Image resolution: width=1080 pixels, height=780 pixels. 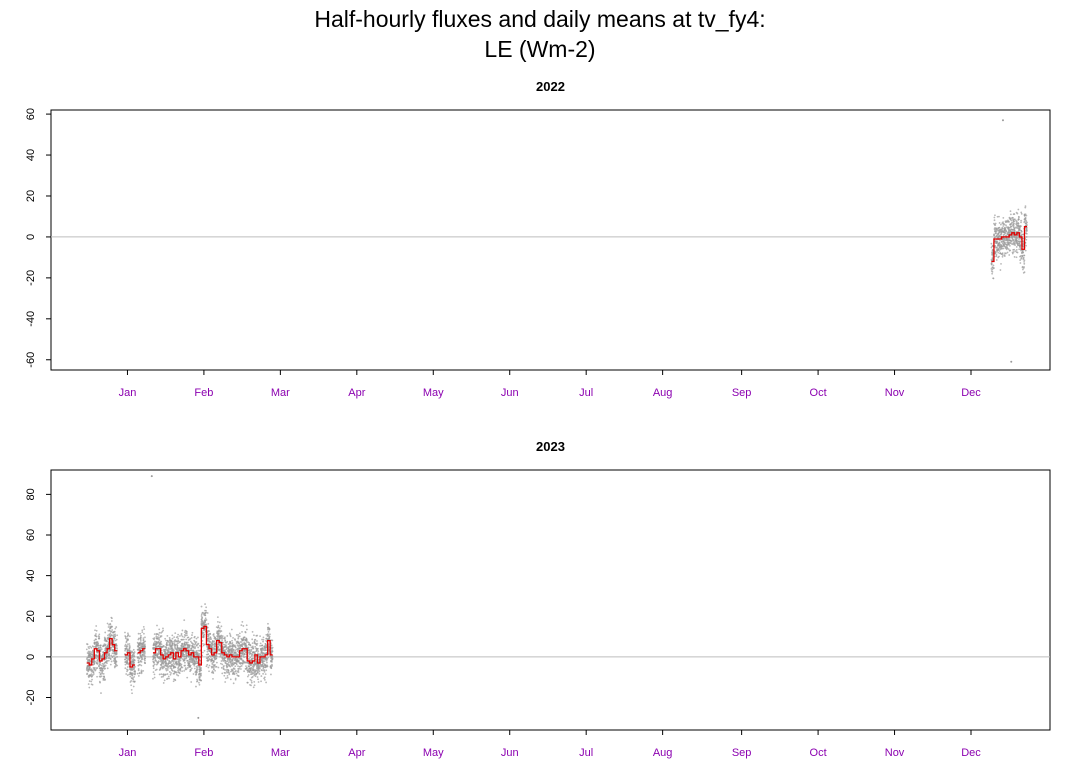 What do you see at coordinates (128, 753) in the screenshot?
I see `x-tick-label-jan: Jan` at bounding box center [128, 753].